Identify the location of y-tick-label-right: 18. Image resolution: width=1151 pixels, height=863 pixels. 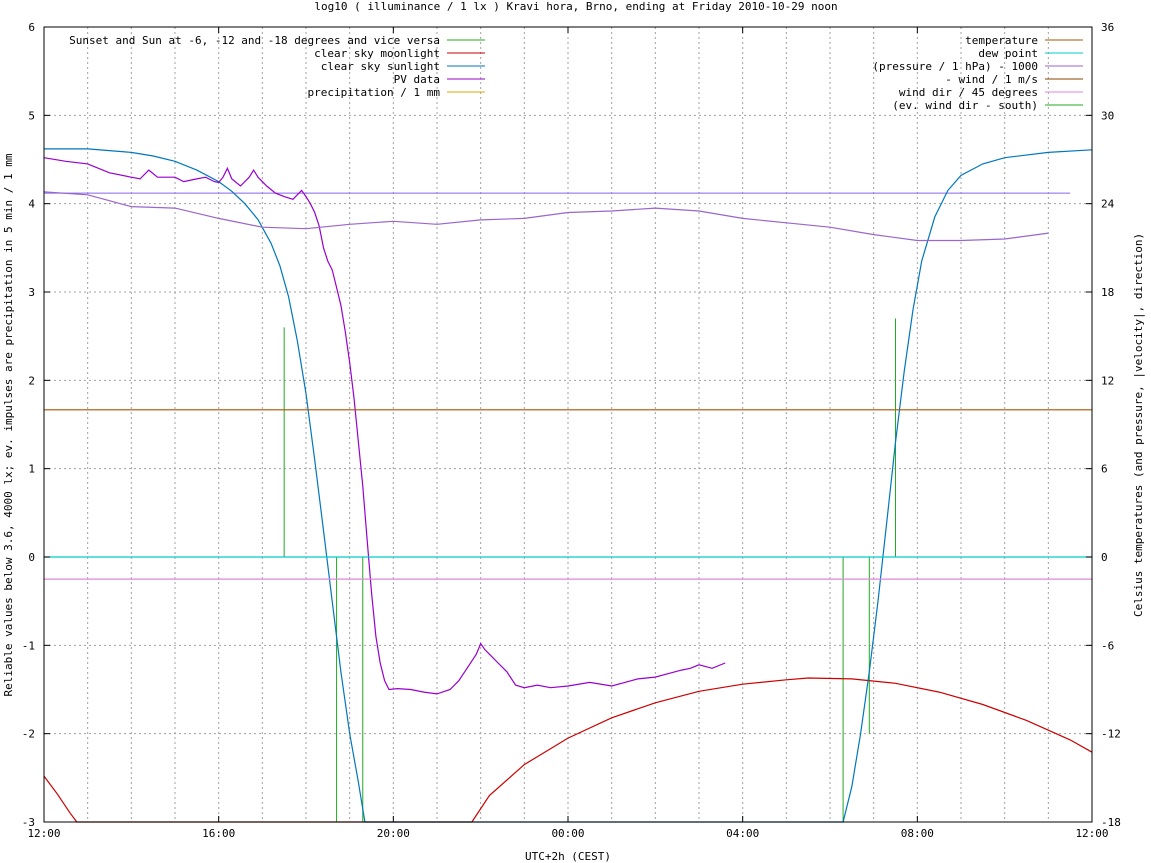
(1107, 292).